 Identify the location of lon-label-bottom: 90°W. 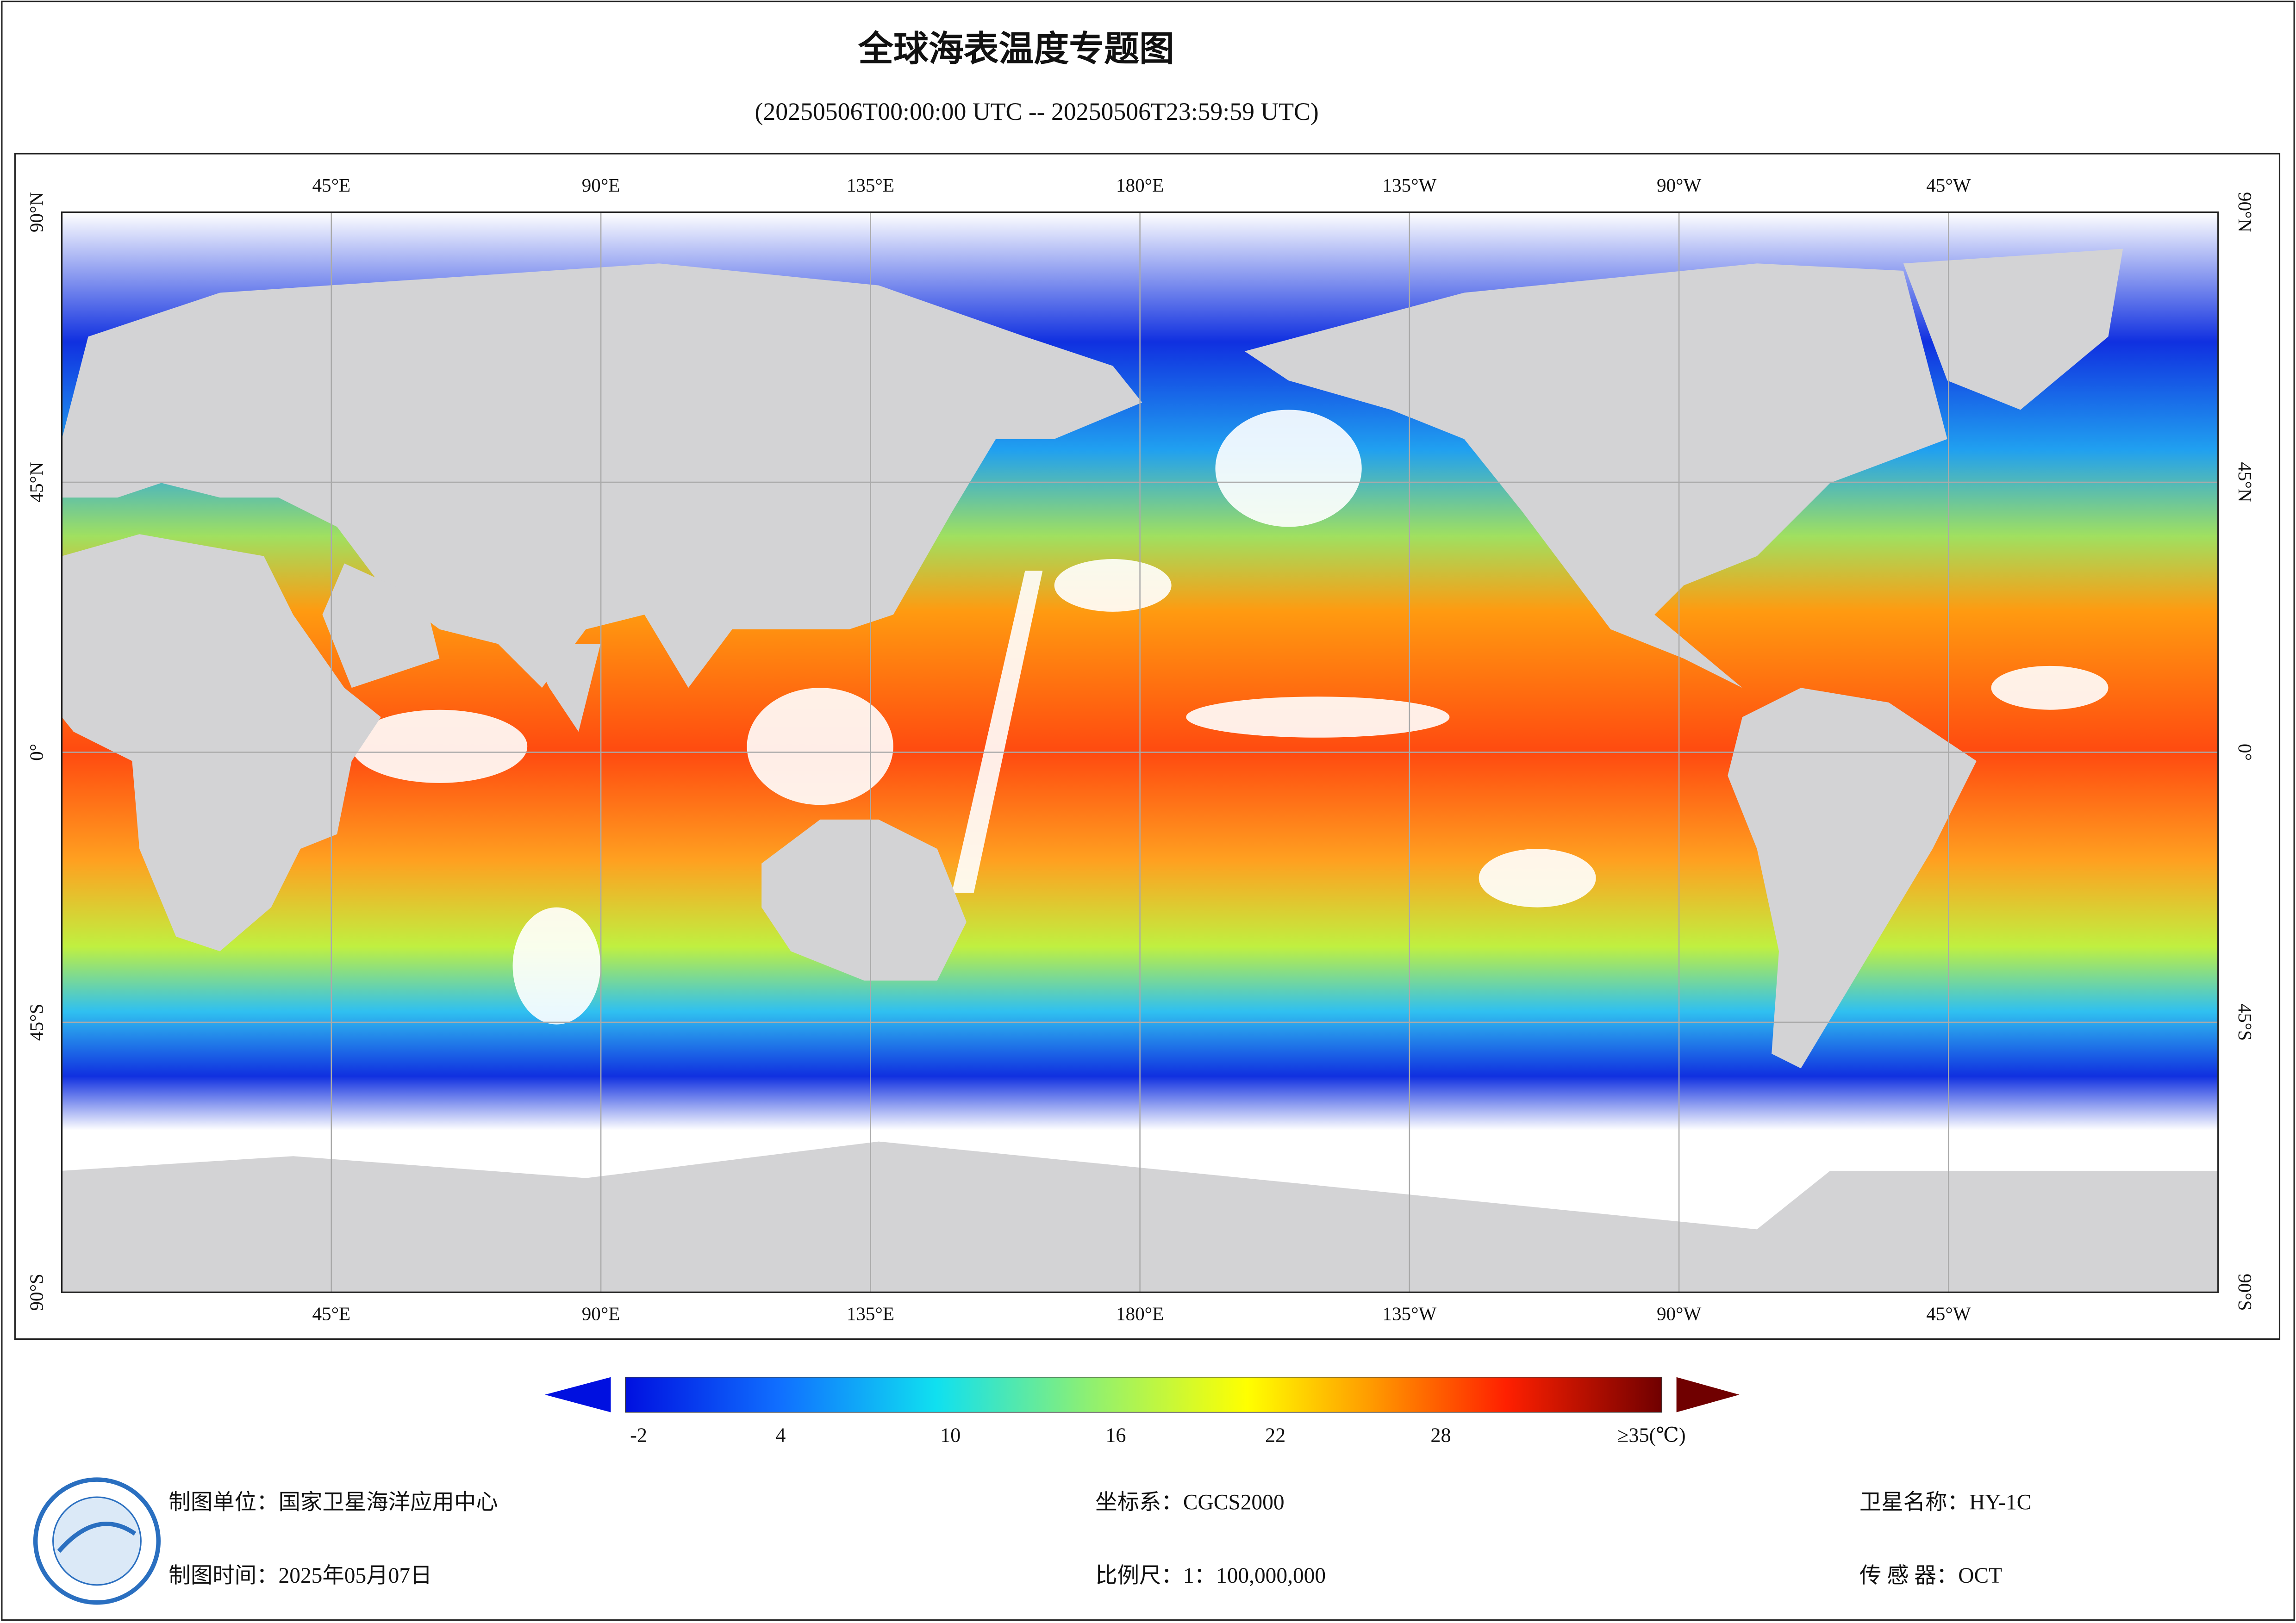
(1679, 1313).